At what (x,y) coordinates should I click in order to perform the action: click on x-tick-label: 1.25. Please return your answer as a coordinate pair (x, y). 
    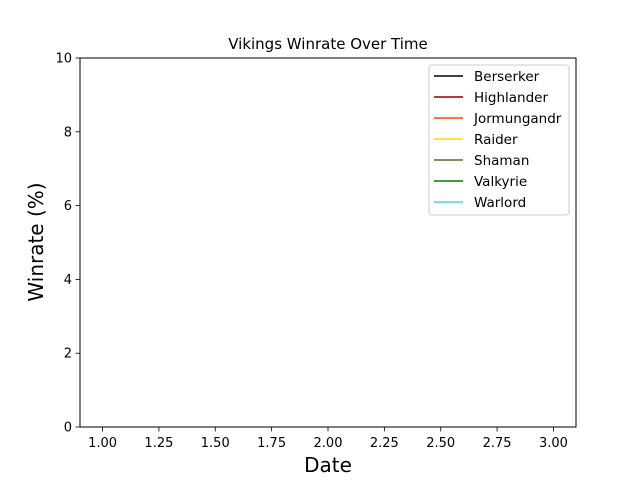
    Looking at the image, I should click on (158, 443).